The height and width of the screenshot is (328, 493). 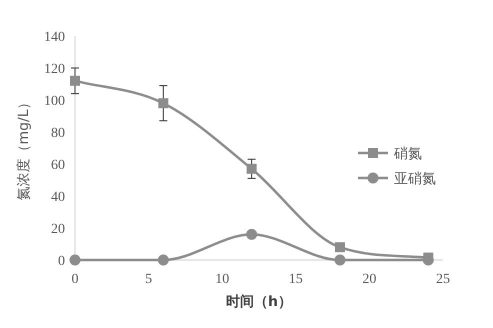 I want to click on y-tick-label: 20, so click(x=58, y=229).